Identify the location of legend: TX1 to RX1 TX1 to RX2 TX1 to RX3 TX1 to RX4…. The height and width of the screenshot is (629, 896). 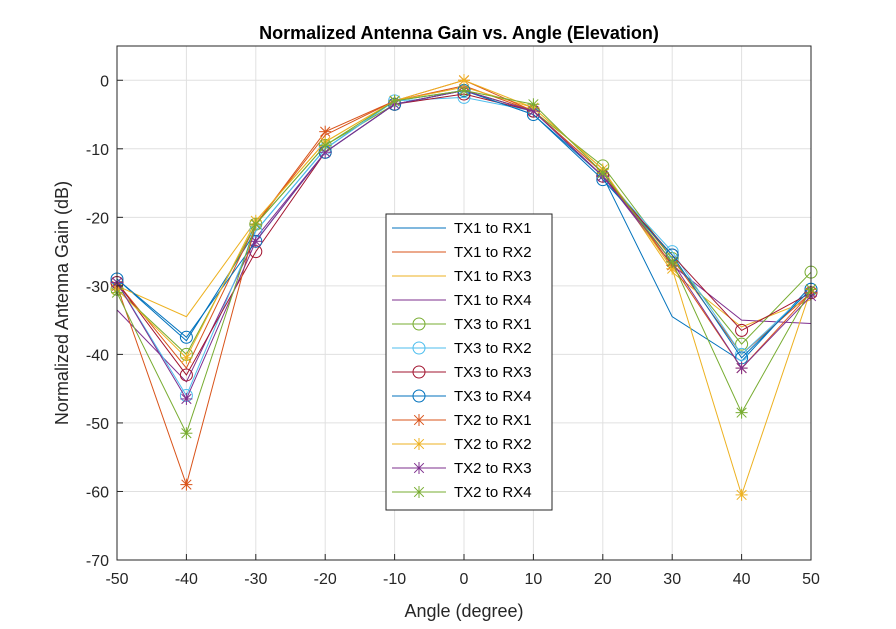
(469, 362).